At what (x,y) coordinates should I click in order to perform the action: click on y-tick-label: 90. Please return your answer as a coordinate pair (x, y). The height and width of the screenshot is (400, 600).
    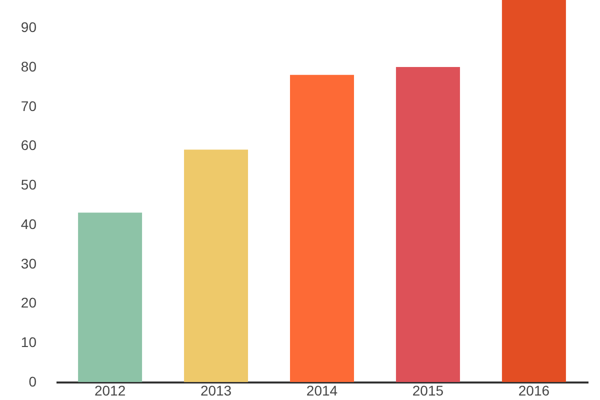
    Looking at the image, I should click on (28, 27).